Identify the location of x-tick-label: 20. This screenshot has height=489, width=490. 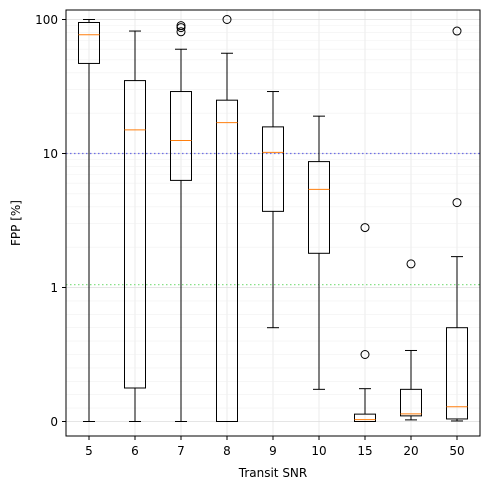
(410, 451).